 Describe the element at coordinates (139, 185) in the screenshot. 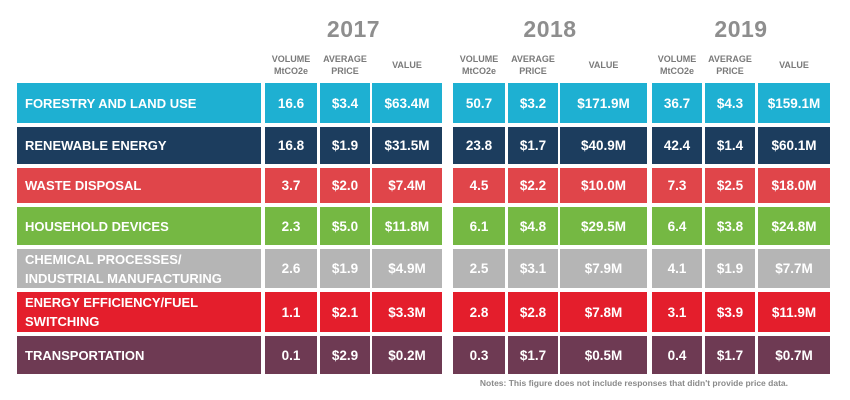

I see `row-label: WASTE DISPOSAL` at that location.